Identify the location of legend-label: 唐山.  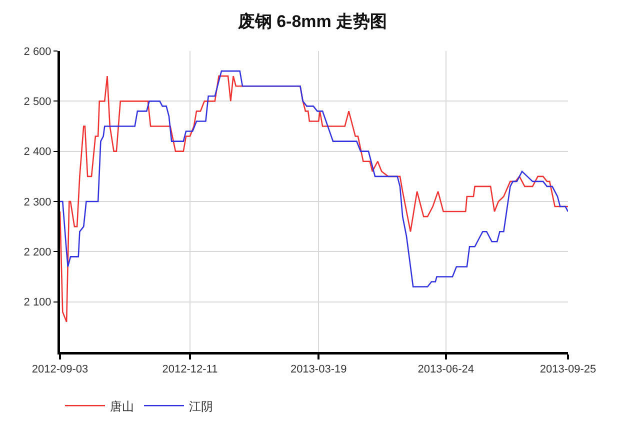
(122, 406).